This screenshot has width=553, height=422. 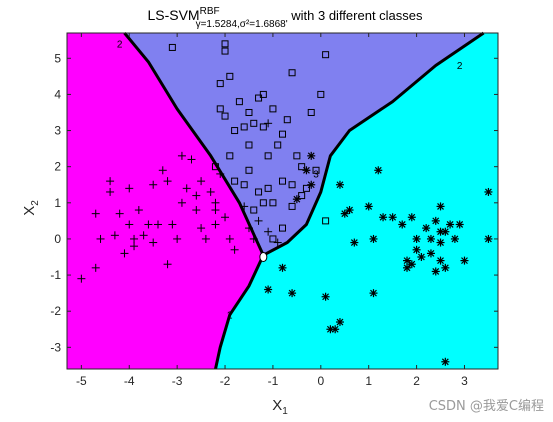 I want to click on y-tick-label: -2, so click(x=55, y=311).